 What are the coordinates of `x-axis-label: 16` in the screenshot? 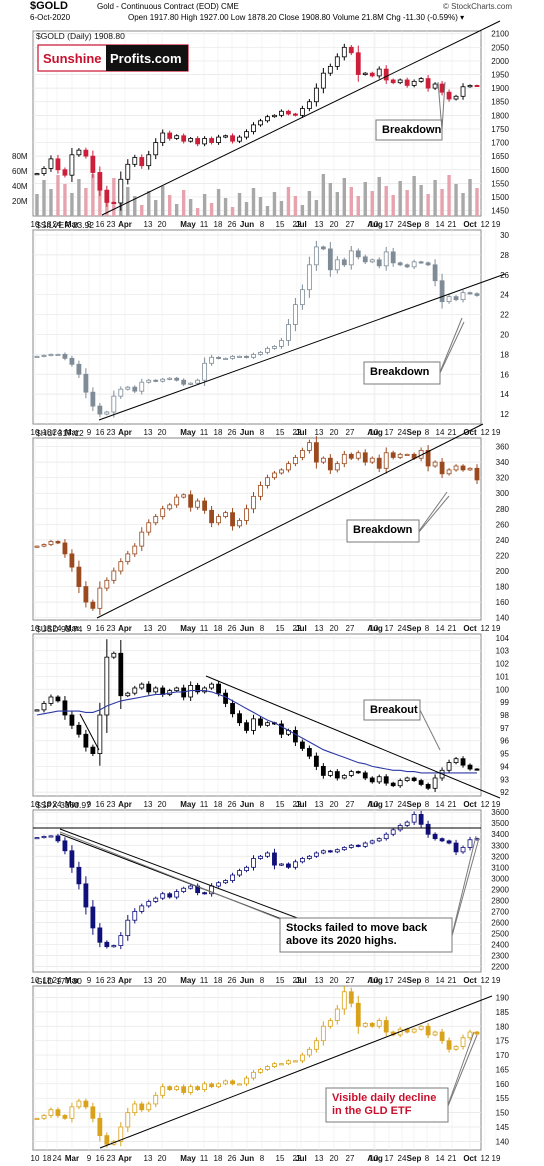 It's located at (100, 804).